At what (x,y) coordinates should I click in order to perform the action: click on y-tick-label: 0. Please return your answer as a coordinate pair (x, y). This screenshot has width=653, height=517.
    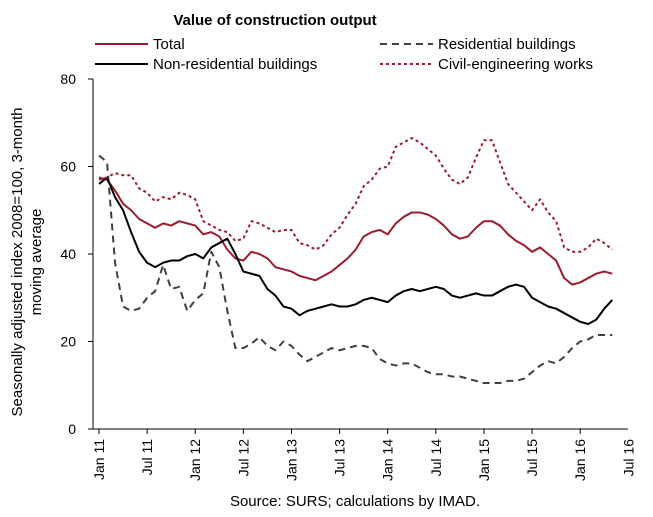
    Looking at the image, I should click on (72, 429).